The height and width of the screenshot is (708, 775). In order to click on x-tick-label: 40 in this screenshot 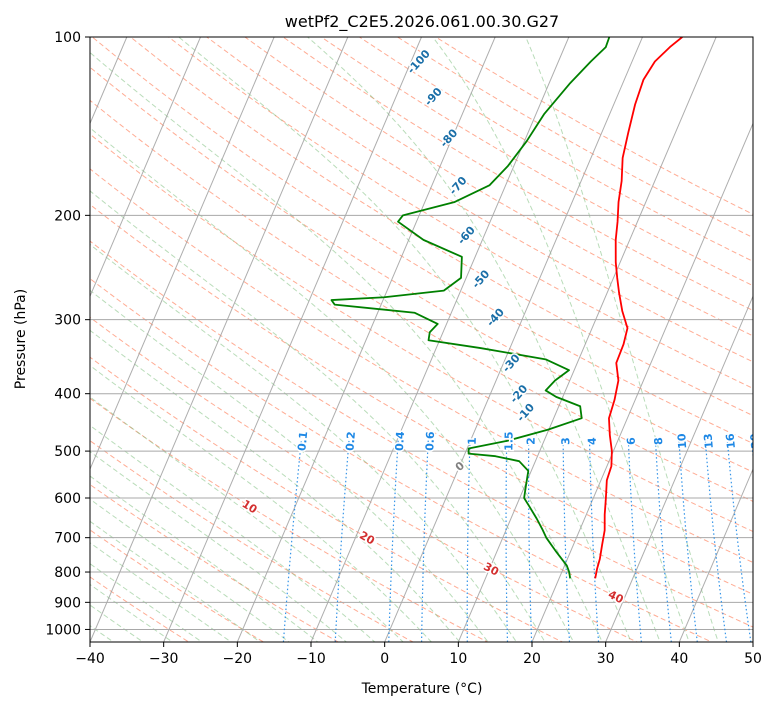, I will do `click(679, 659)`.